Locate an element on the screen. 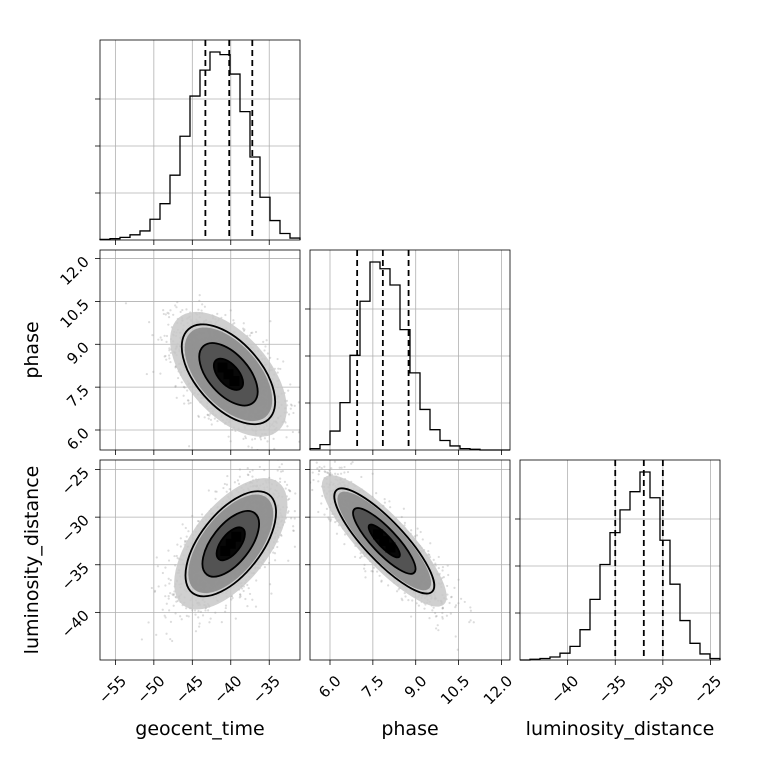 The width and height of the screenshot is (760, 760). panel-frame is located at coordinates (620, 560).